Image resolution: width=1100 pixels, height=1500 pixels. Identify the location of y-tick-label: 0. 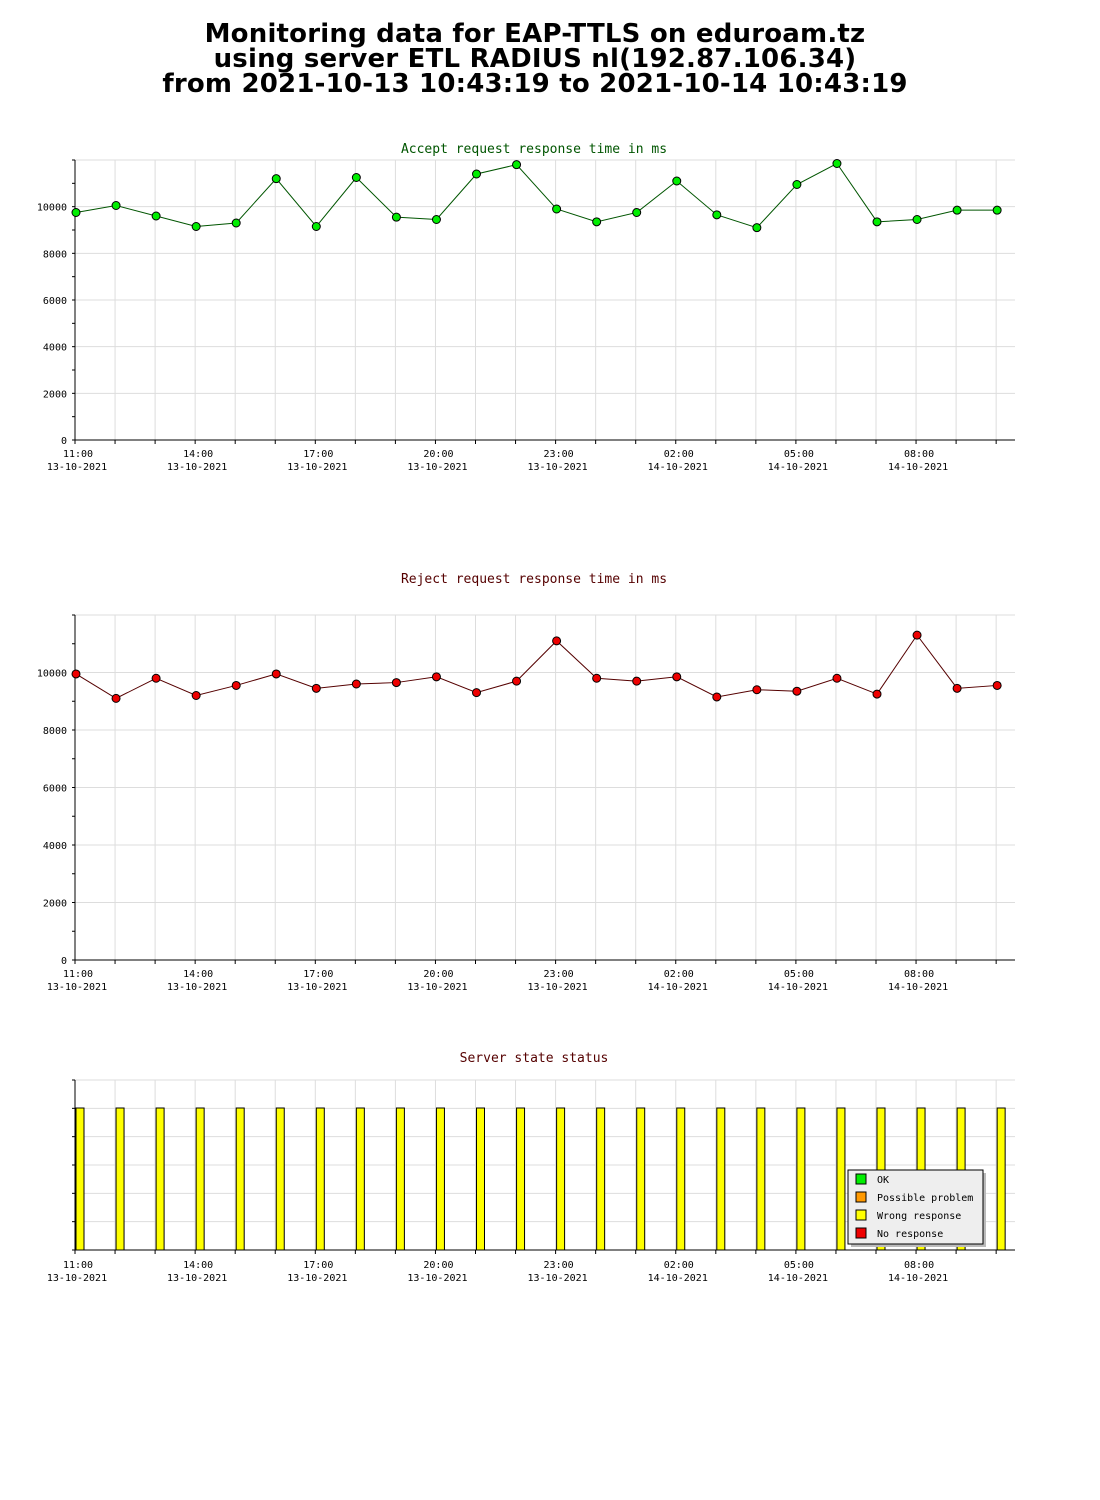
(64, 961).